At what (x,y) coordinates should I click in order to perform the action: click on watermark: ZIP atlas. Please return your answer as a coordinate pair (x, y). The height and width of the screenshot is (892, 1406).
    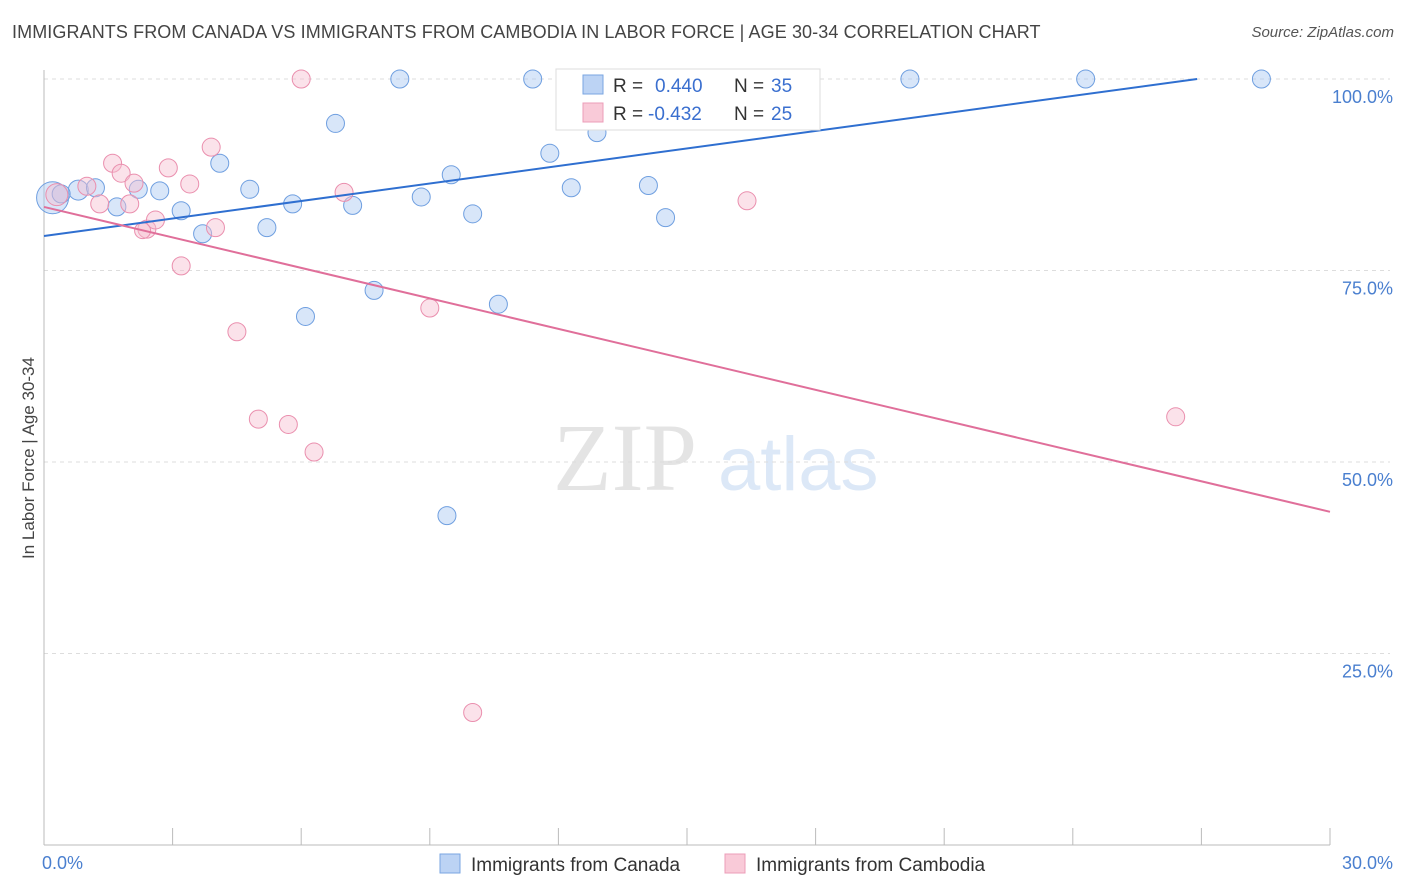
    Looking at the image, I should click on (716, 457).